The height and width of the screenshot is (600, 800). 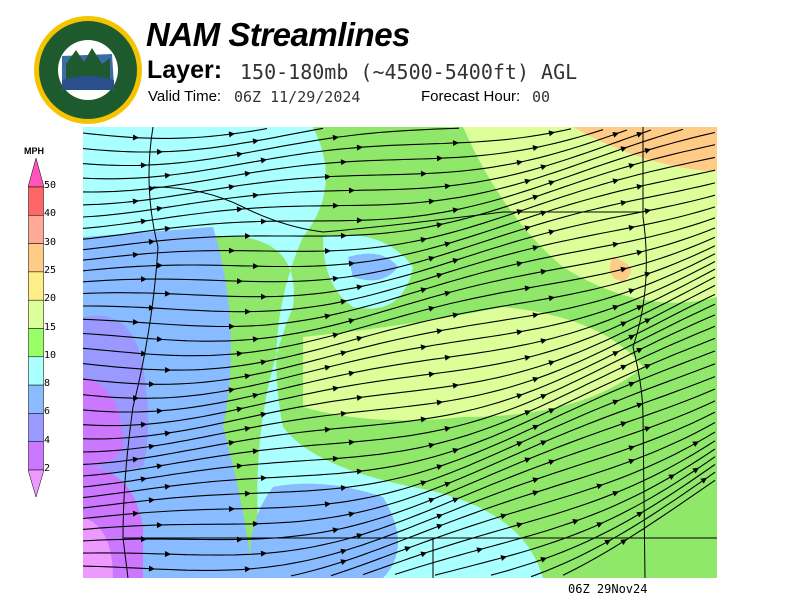 What do you see at coordinates (50, 270) in the screenshot?
I see `legend-tick-label: 25` at bounding box center [50, 270].